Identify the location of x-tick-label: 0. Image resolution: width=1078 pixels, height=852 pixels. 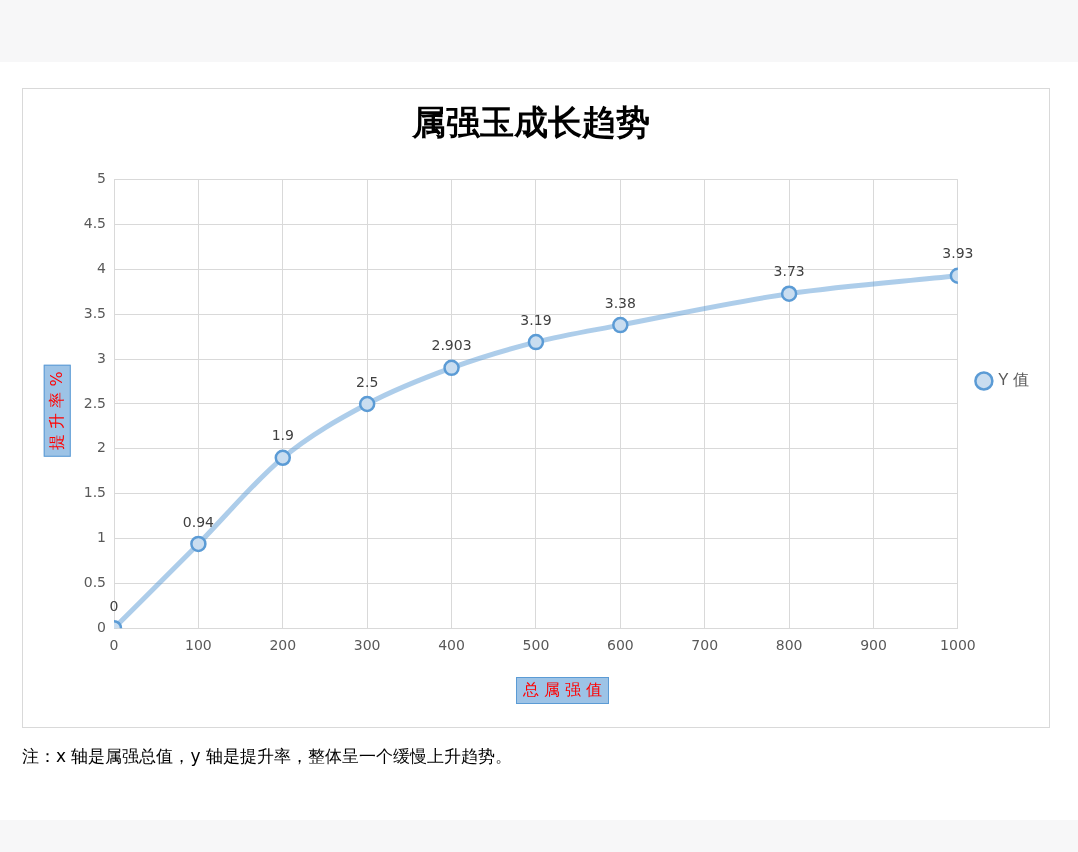
(114, 645).